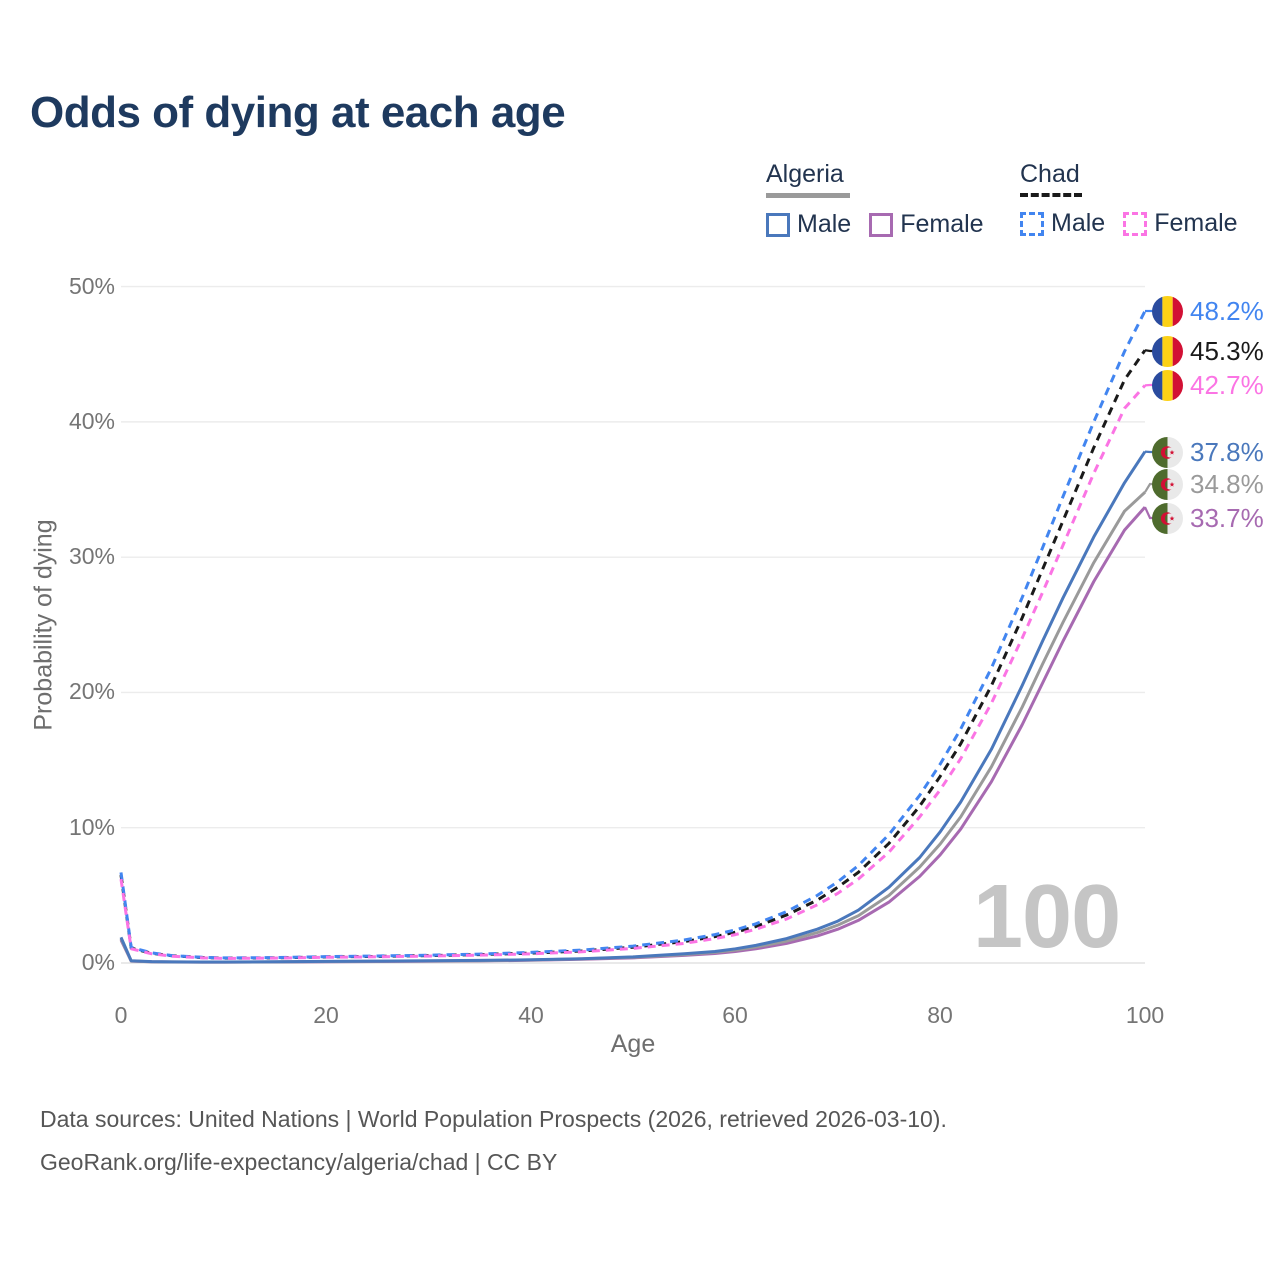 This screenshot has height=1280, width=1280. I want to click on legend-country-chad: Chad, so click(1050, 174).